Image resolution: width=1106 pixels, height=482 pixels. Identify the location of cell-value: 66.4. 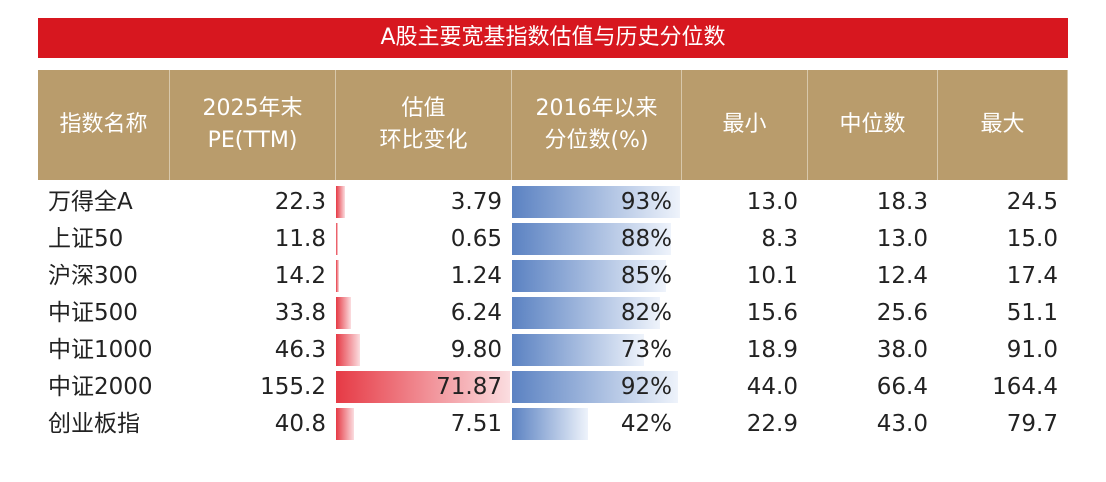
(902, 387).